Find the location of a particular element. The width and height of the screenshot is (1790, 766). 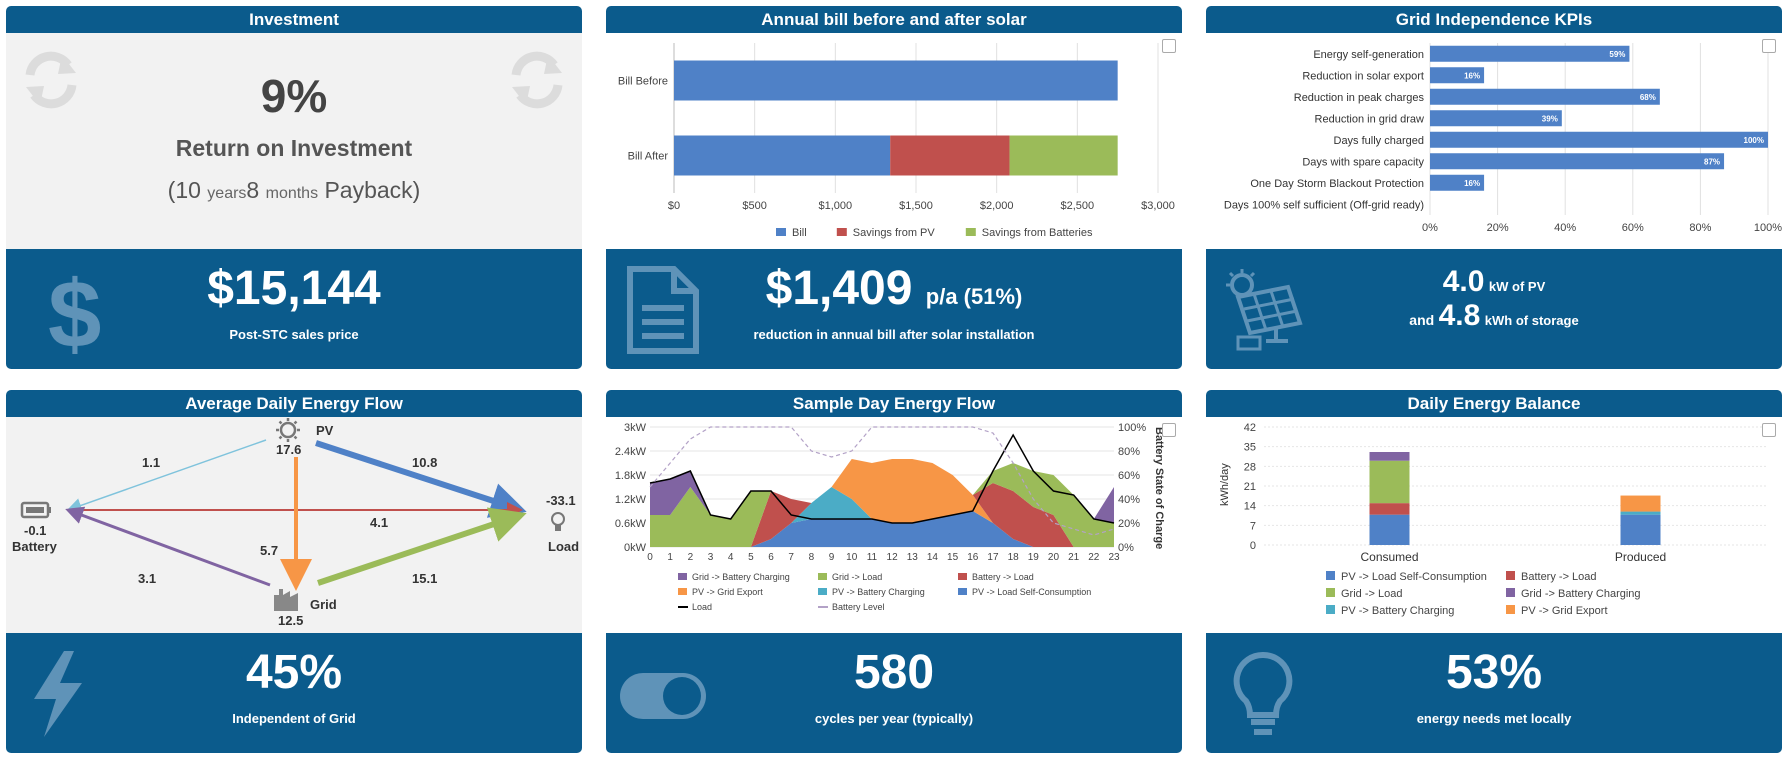

y-tick-label: 3kW is located at coordinates (635, 428).